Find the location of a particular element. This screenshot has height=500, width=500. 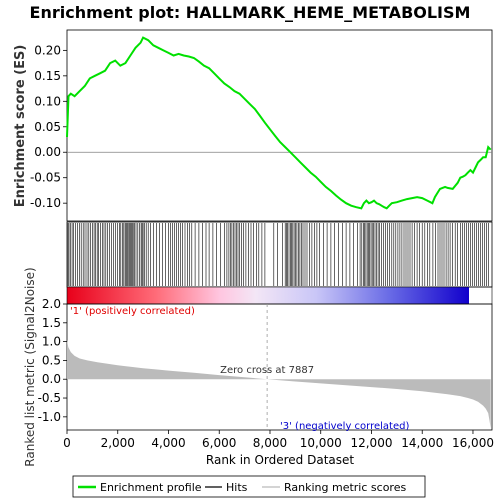

es-y-tick-label: 0.00 is located at coordinates (47, 152).